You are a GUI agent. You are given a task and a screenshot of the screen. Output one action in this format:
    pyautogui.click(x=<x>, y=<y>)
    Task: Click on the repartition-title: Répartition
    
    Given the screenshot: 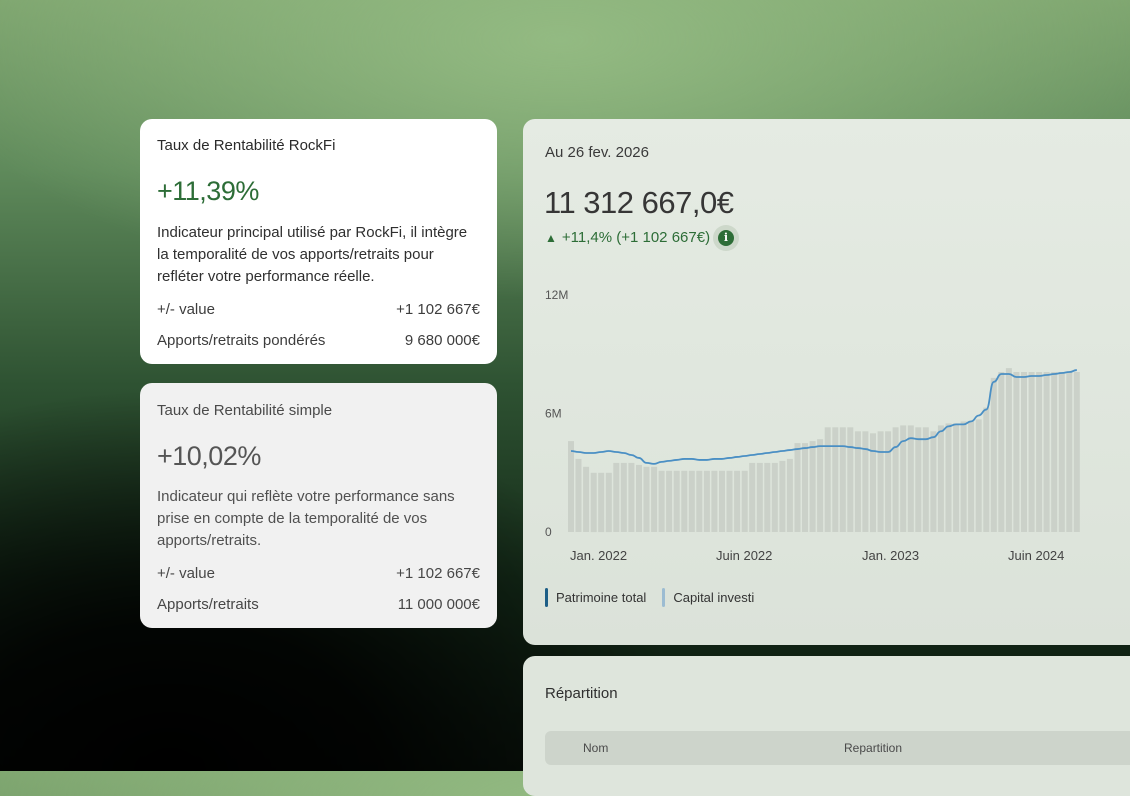 What is the action you would take?
    pyautogui.click(x=581, y=693)
    